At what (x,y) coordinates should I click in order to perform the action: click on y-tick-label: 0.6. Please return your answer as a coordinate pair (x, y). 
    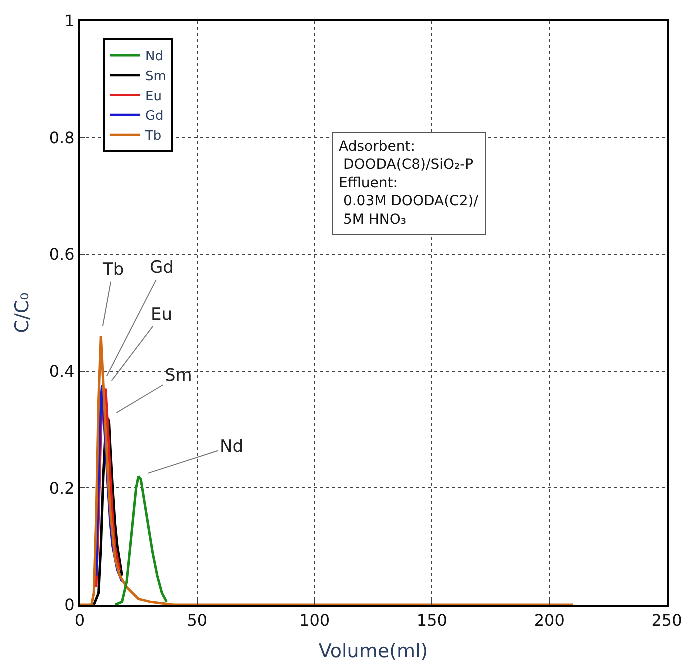
    Looking at the image, I should click on (62, 254).